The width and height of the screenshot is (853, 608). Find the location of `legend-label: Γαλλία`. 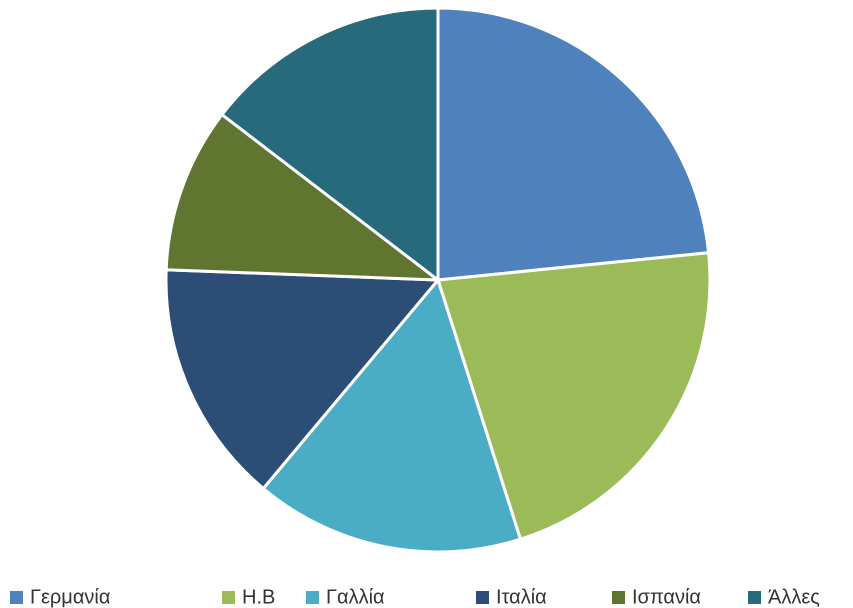

legend-label: Γαλλία is located at coordinates (355, 597).